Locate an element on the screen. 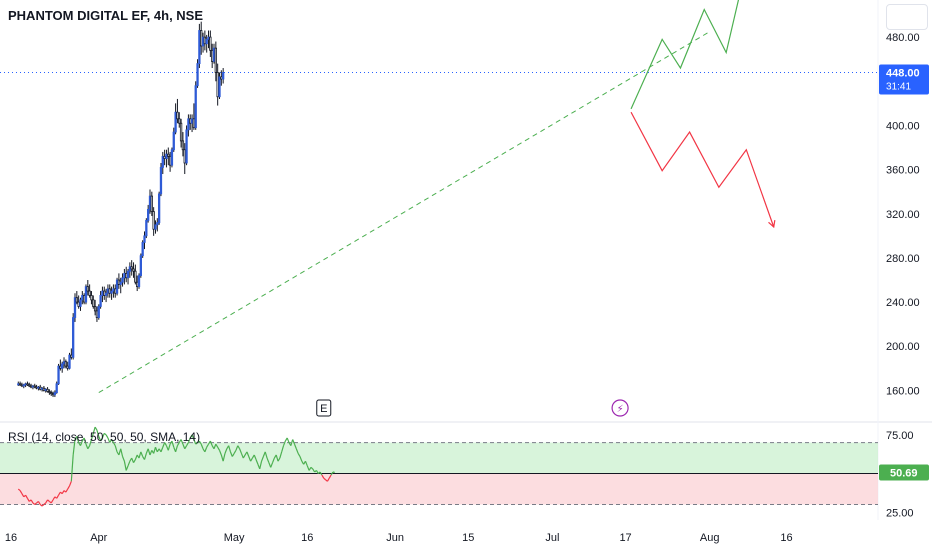 This screenshot has height=550, width=932. bullish-projection-path is located at coordinates (686, 55).